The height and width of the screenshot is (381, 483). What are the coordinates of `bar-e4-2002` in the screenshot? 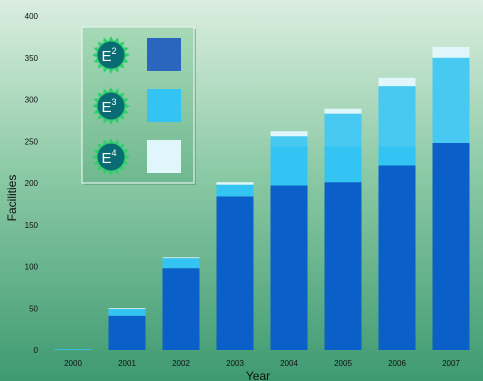 It's located at (181, 258).